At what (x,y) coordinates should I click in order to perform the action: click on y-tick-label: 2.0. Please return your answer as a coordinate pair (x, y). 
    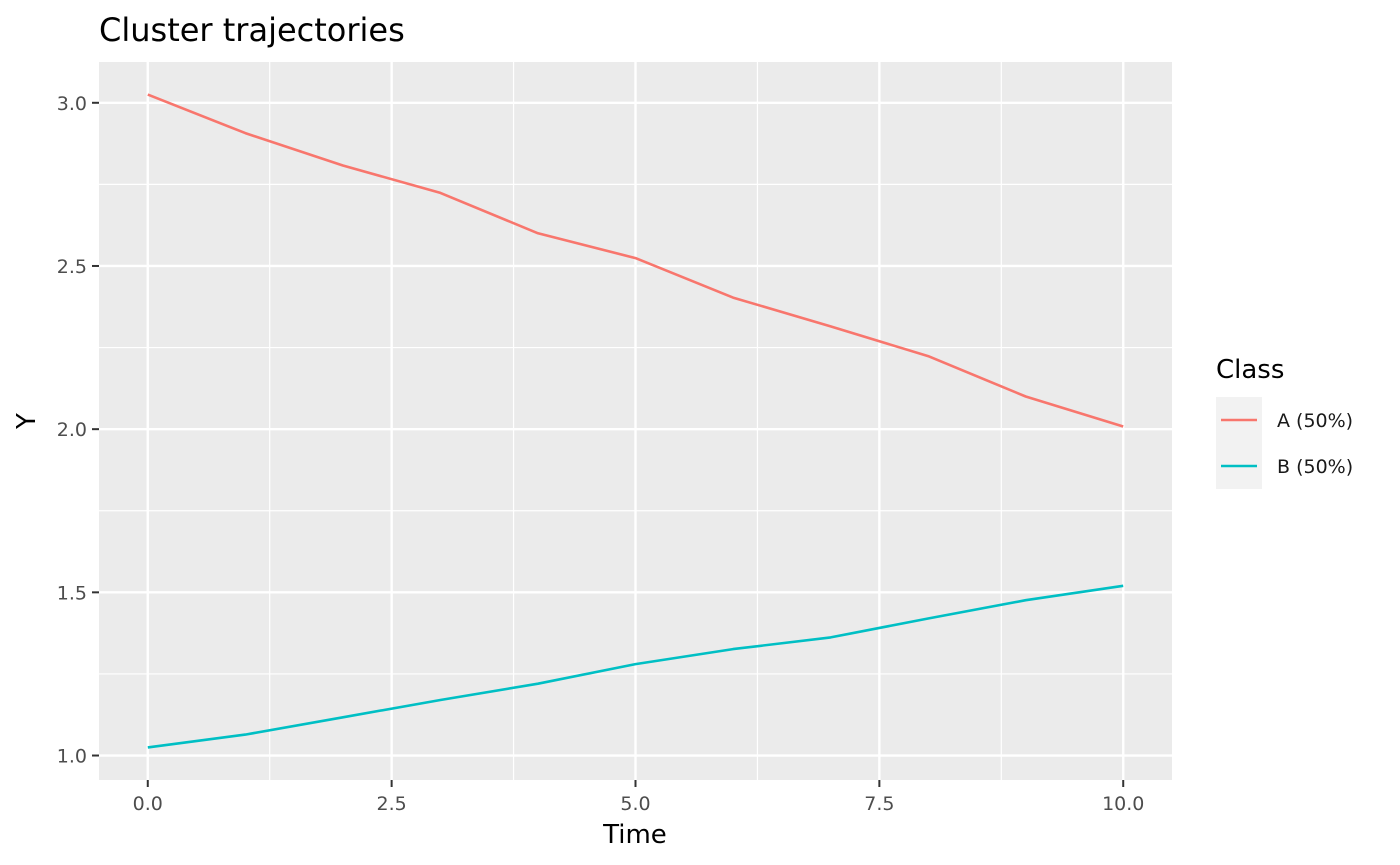
    Looking at the image, I should click on (72, 430).